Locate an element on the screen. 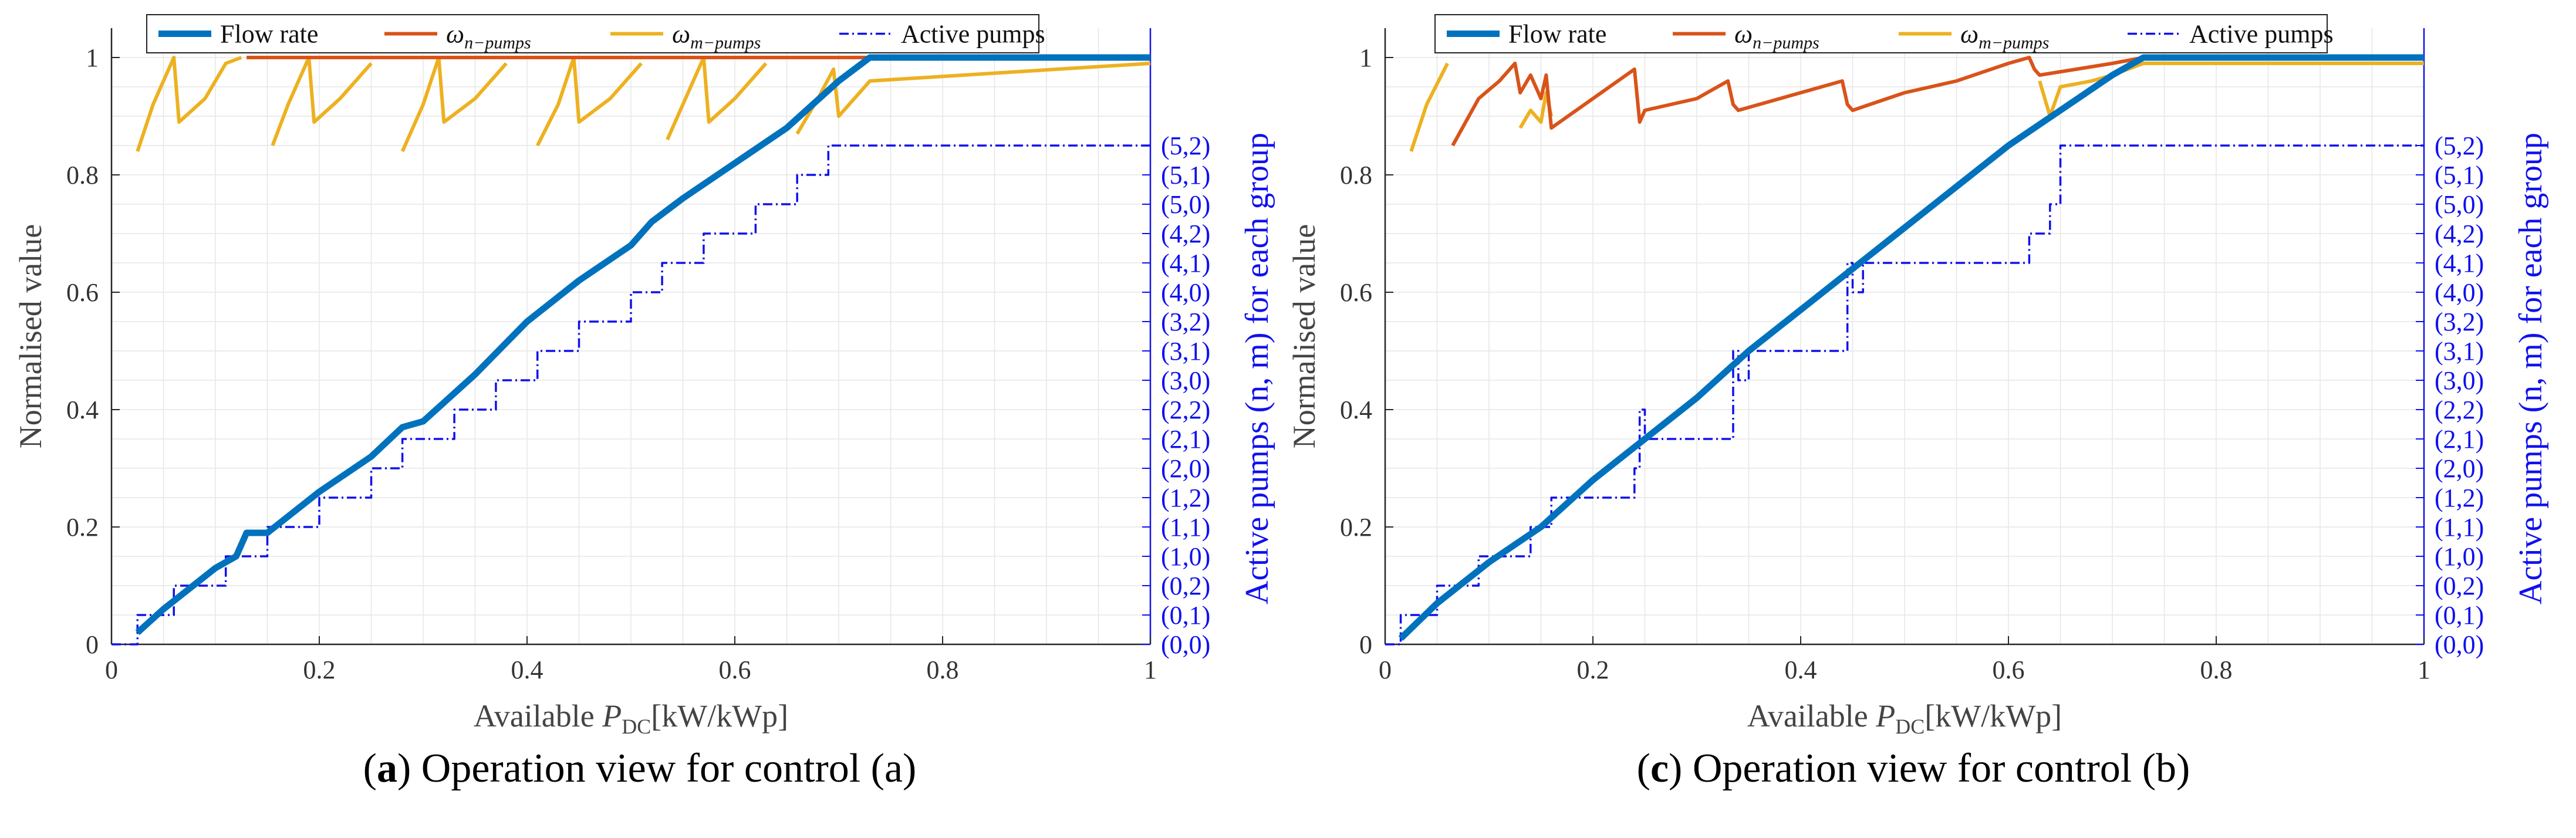  y-tick-label: 0.8 is located at coordinates (1356, 176).